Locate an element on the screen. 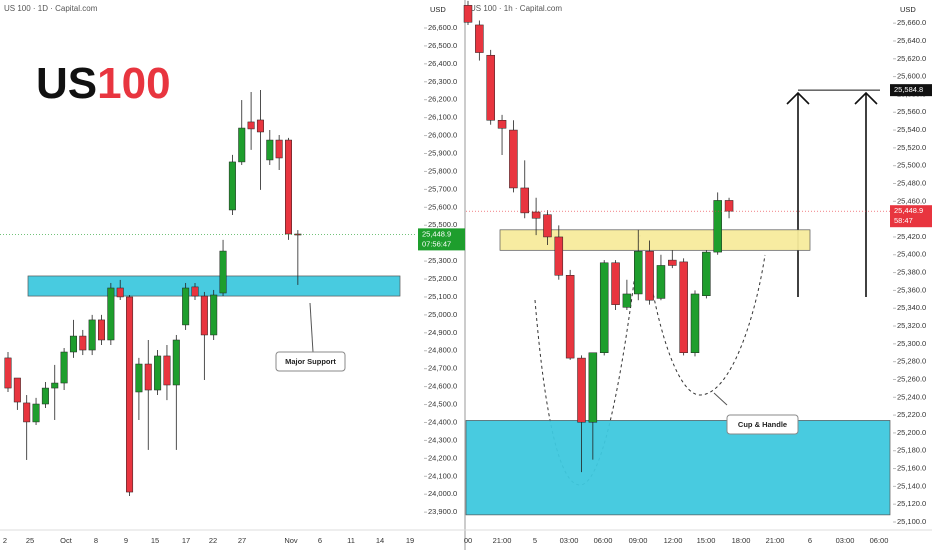 The width and height of the screenshot is (932, 550). x-tick-label: 18:00 is located at coordinates (741, 540).